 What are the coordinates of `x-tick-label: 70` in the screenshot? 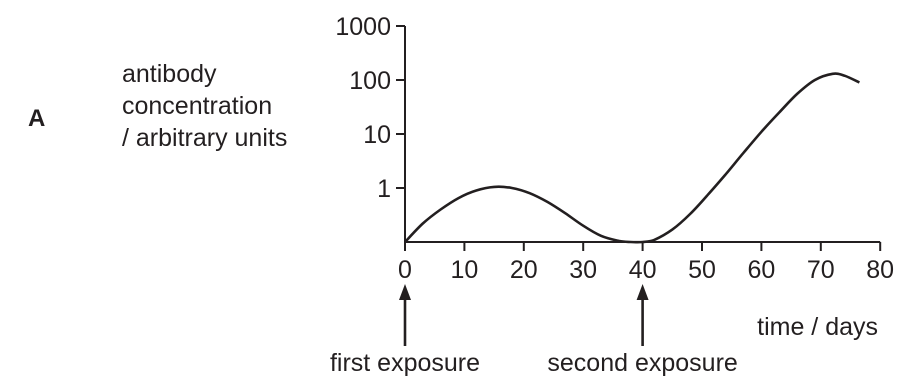 It's located at (821, 270).